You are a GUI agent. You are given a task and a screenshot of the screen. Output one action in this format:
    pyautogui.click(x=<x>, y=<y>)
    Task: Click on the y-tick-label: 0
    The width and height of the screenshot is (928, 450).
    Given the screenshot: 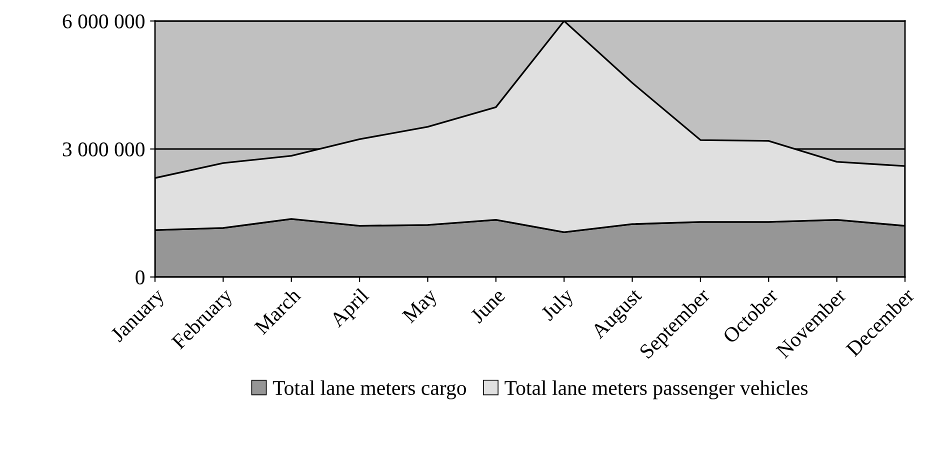 What is the action you would take?
    pyautogui.click(x=140, y=277)
    